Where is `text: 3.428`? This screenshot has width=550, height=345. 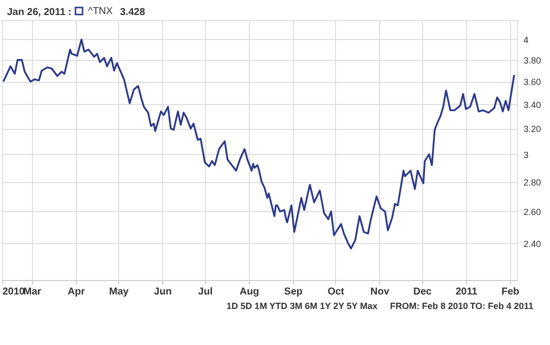 text: 3.428 is located at coordinates (133, 12).